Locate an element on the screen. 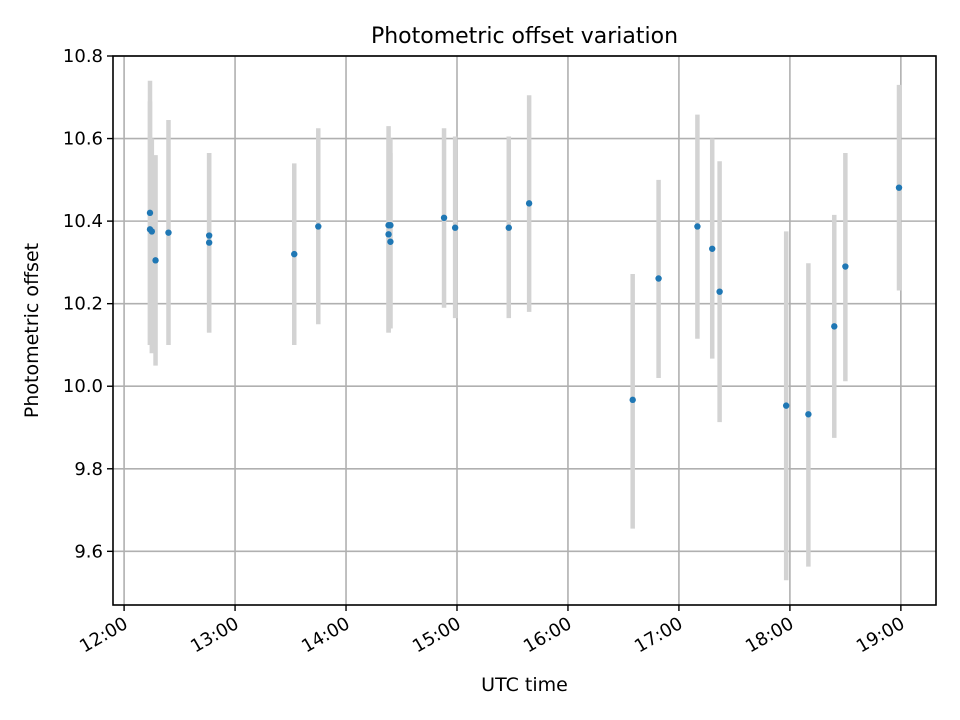 Image resolution: width=960 pixels, height=720 pixels. y-tick-label: 9.8 is located at coordinates (88, 469).